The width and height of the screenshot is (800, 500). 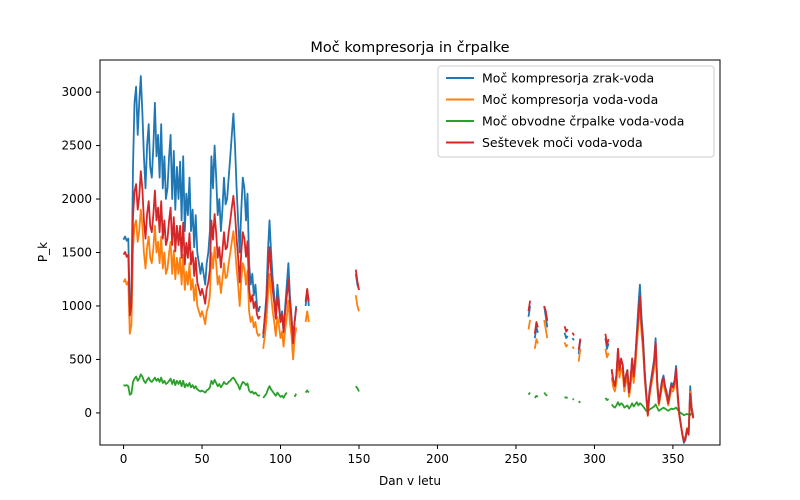 I want to click on x-axis-label: Dan v letu, so click(x=410, y=481).